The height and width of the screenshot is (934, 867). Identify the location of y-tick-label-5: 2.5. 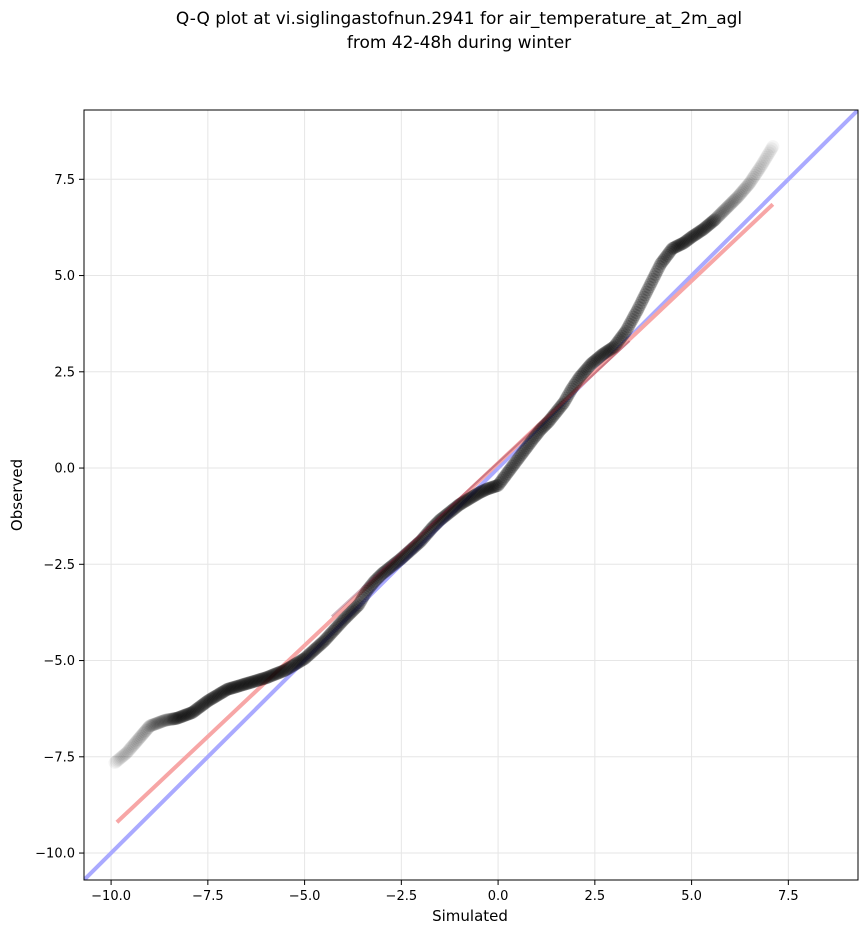
(64, 372).